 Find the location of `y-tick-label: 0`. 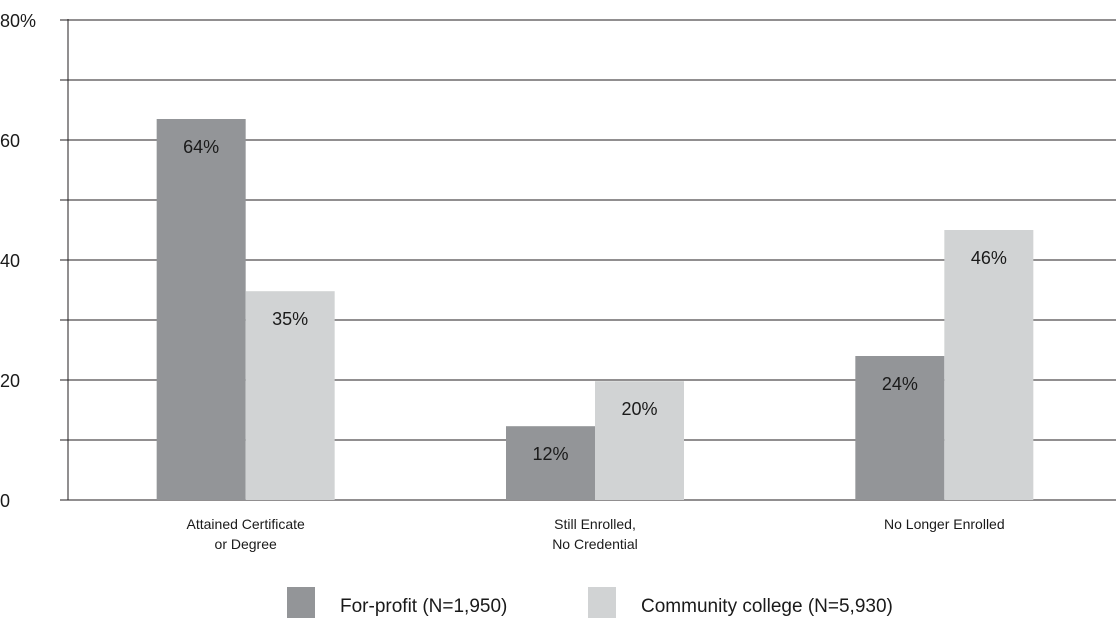

y-tick-label: 0 is located at coordinates (5, 501).